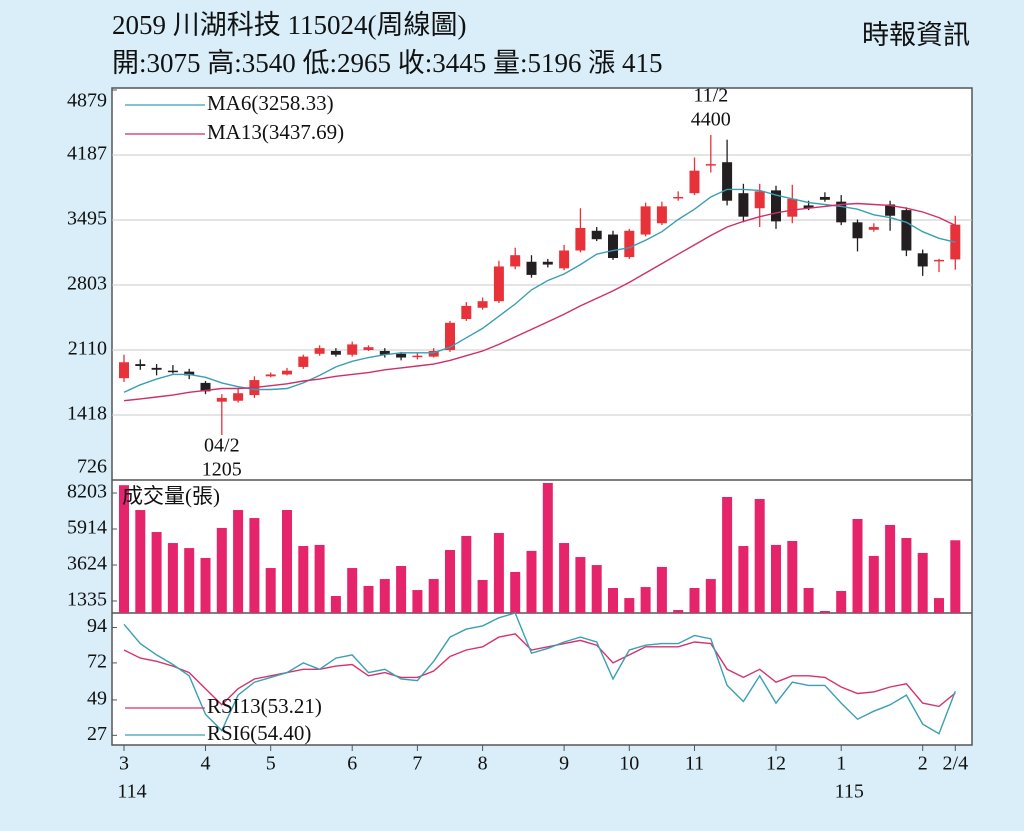  What do you see at coordinates (97, 734) in the screenshot?
I see `y-tick-label: 27` at bounding box center [97, 734].